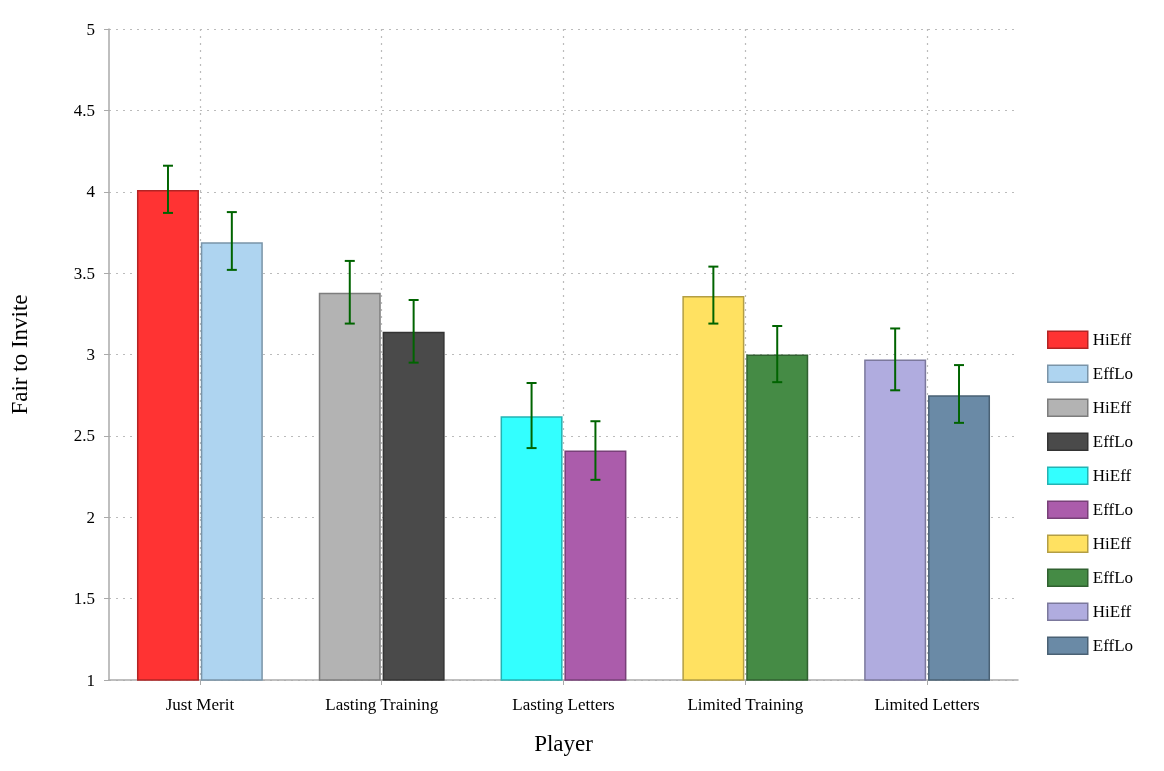  What do you see at coordinates (19, 354) in the screenshot?
I see `y-axis-title: Fair to Invite` at bounding box center [19, 354].